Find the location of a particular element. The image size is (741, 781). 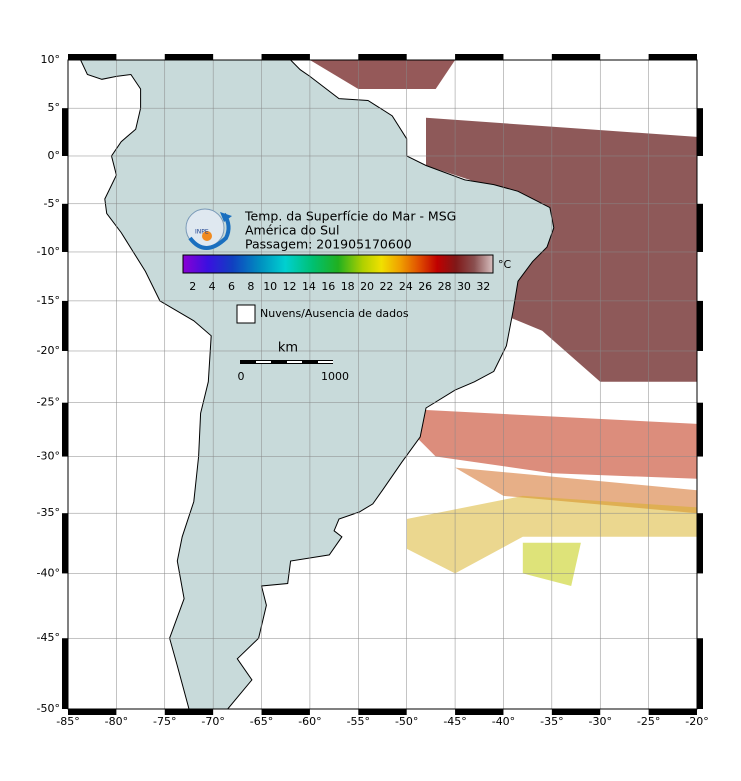

colorbar-label: 8 is located at coordinates (250, 286).